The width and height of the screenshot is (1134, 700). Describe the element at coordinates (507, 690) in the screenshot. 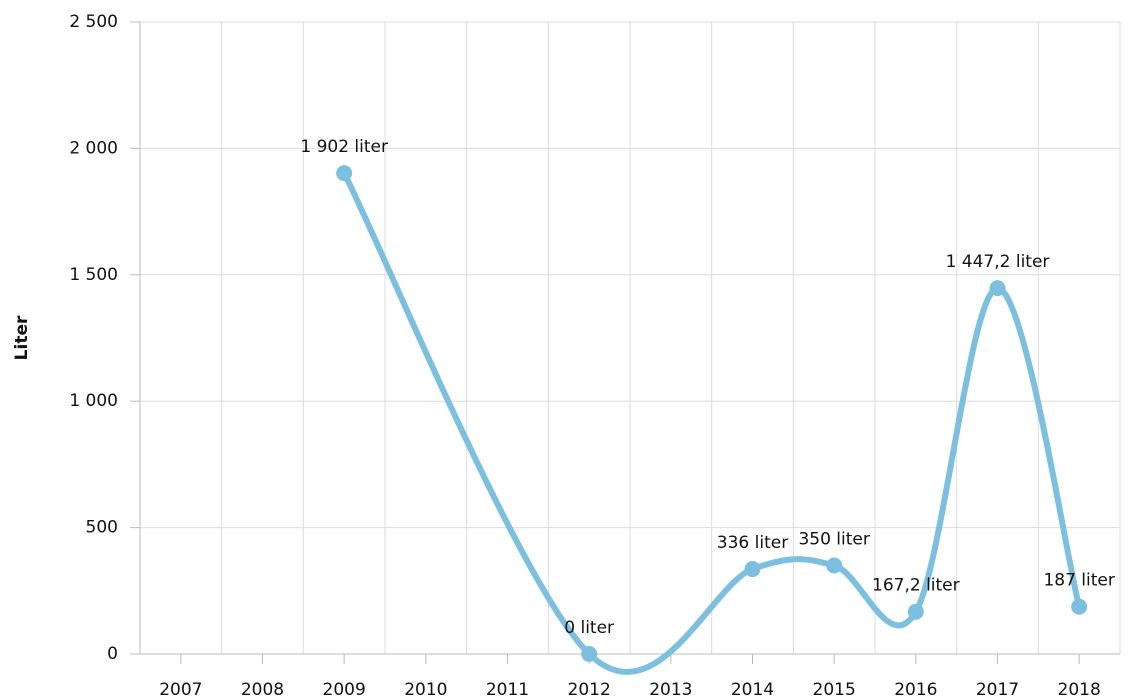

I see `x-tick-label: 2011` at that location.